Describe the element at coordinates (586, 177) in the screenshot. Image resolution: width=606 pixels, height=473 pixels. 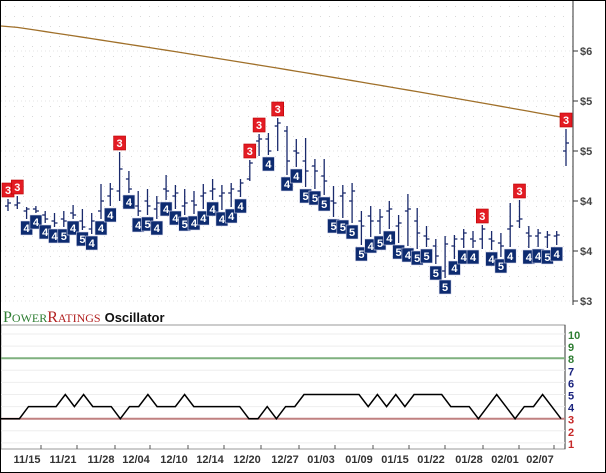
I see `price-axis-labels: $6 $5 $5 $4 $4 $3` at that location.